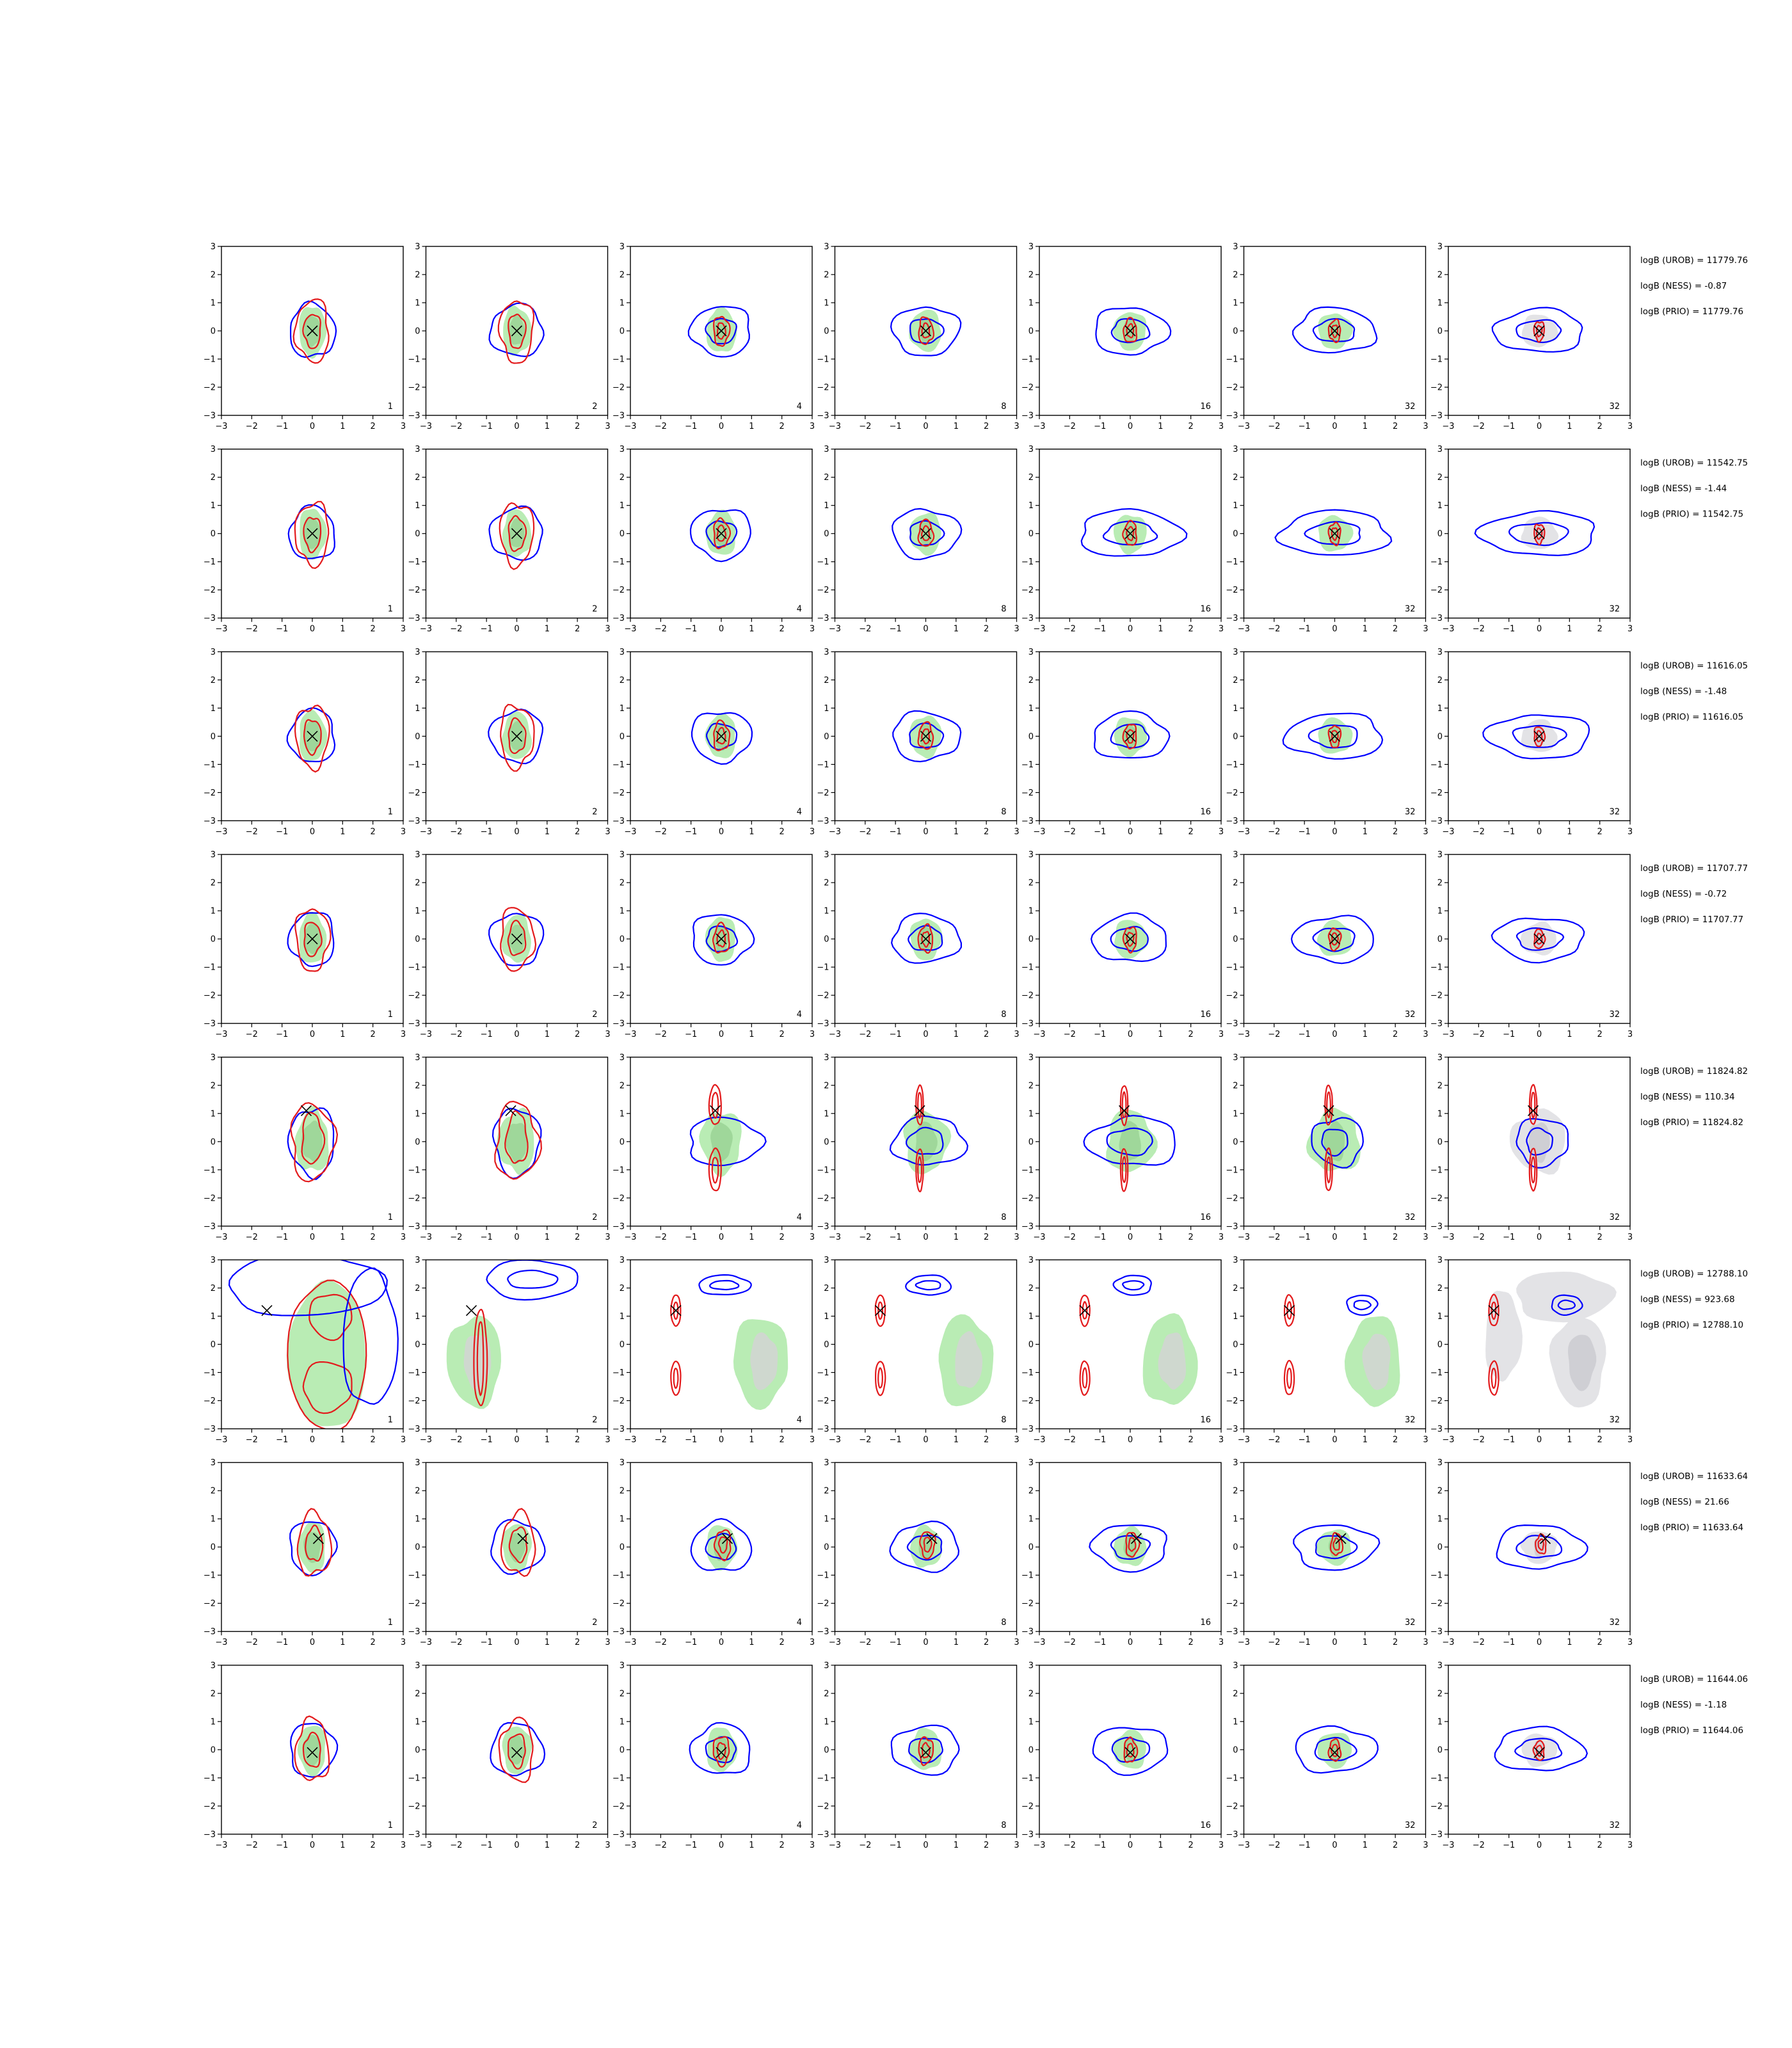  What do you see at coordinates (282, 831) in the screenshot?
I see `x-tick-label: −1` at bounding box center [282, 831].